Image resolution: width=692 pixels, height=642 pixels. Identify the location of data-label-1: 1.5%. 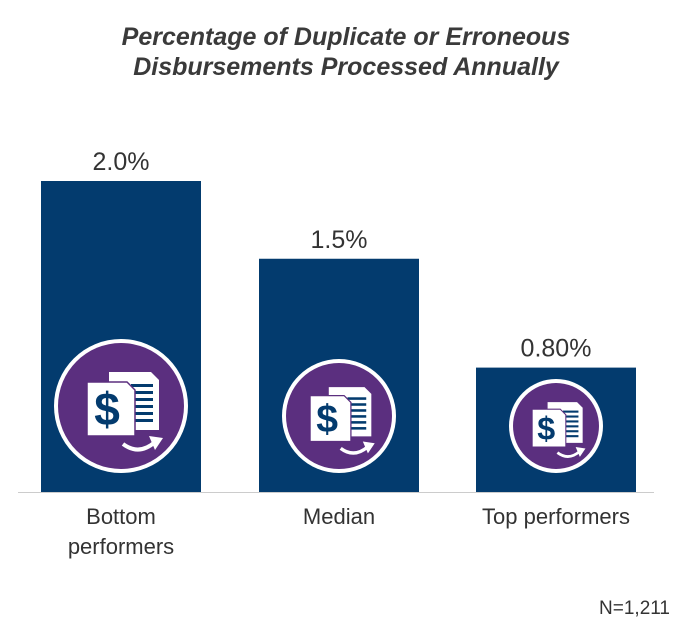
(339, 240).